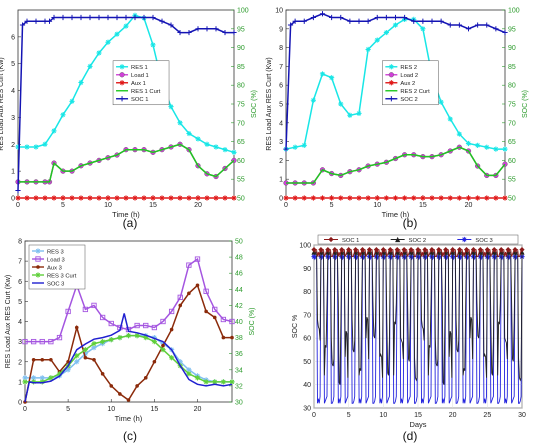 This screenshot has width=550, height=443. What do you see at coordinates (239, 290) in the screenshot?
I see `y2-tick-label: 44` at bounding box center [239, 290].